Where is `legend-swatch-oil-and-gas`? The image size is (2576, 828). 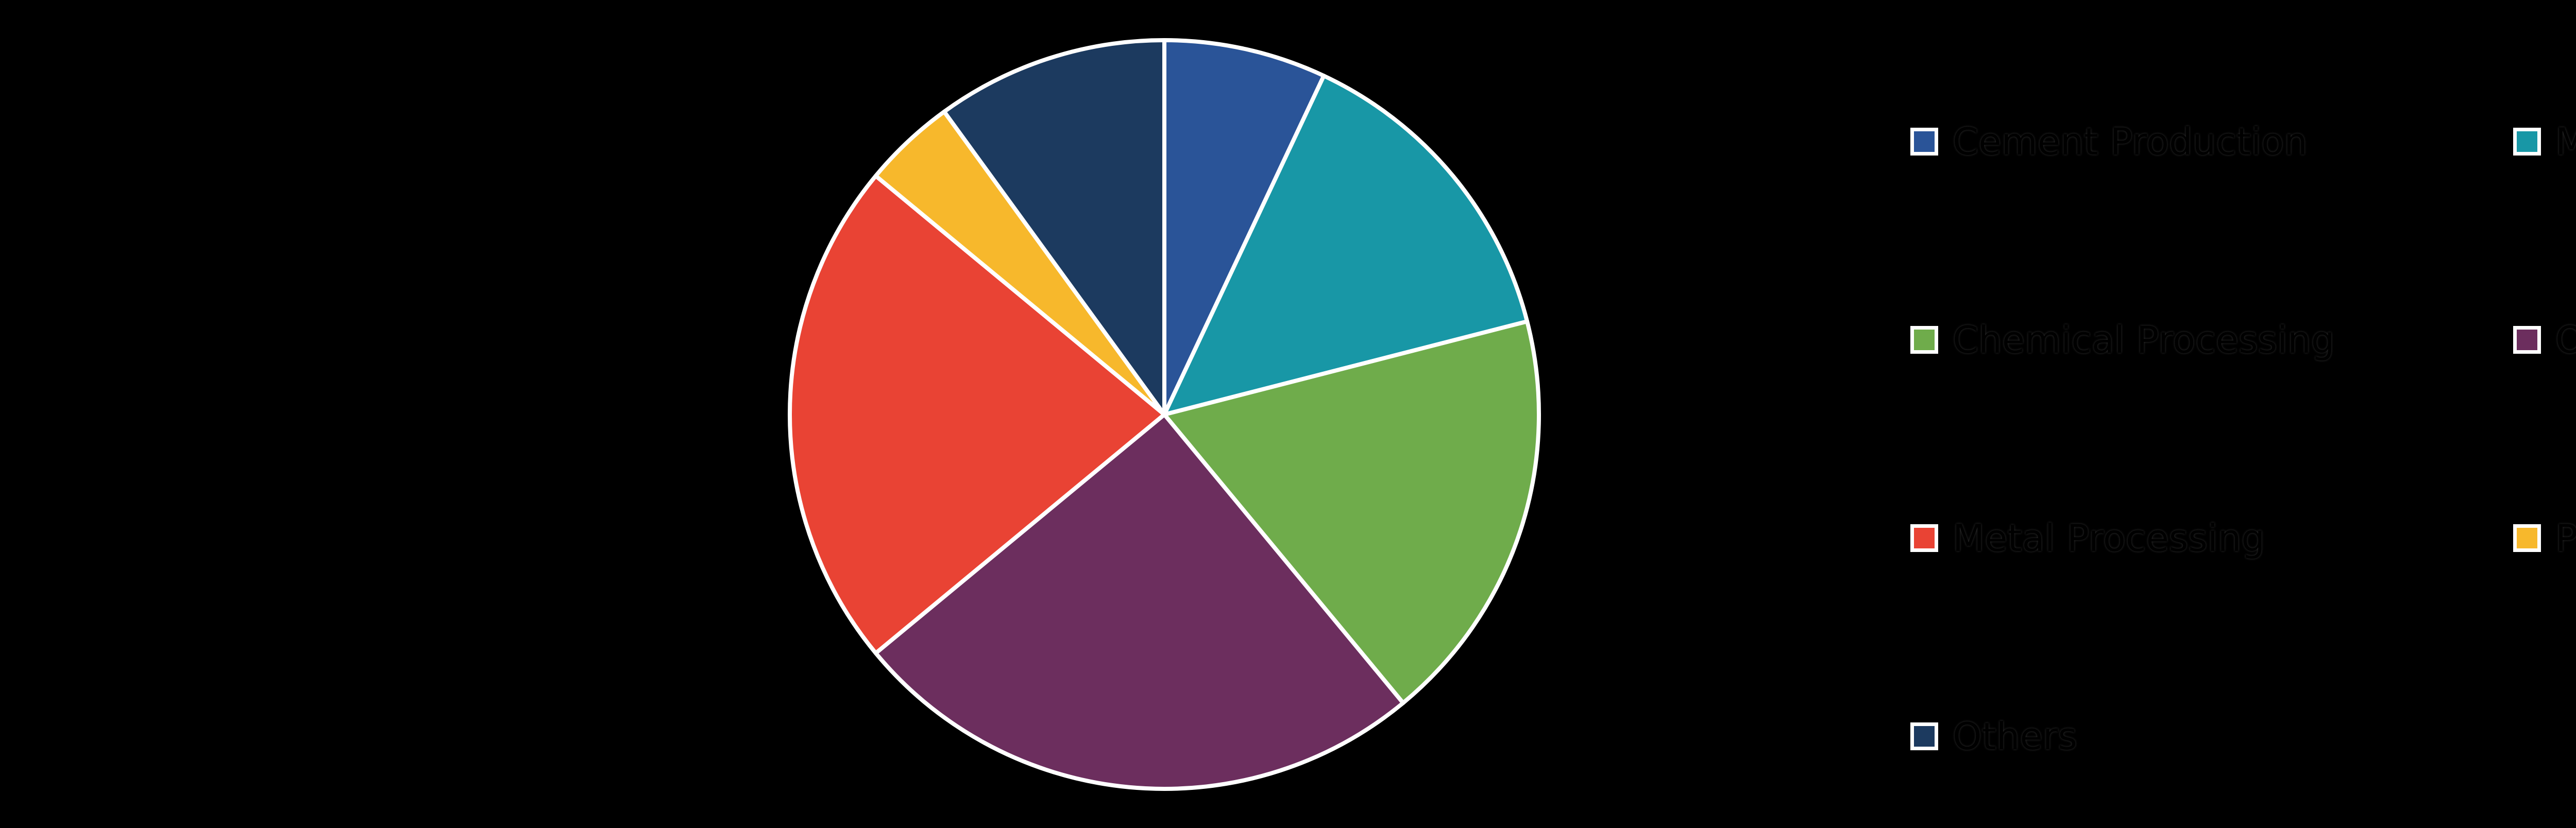 legend-swatch-oil-and-gas is located at coordinates (2527, 340).